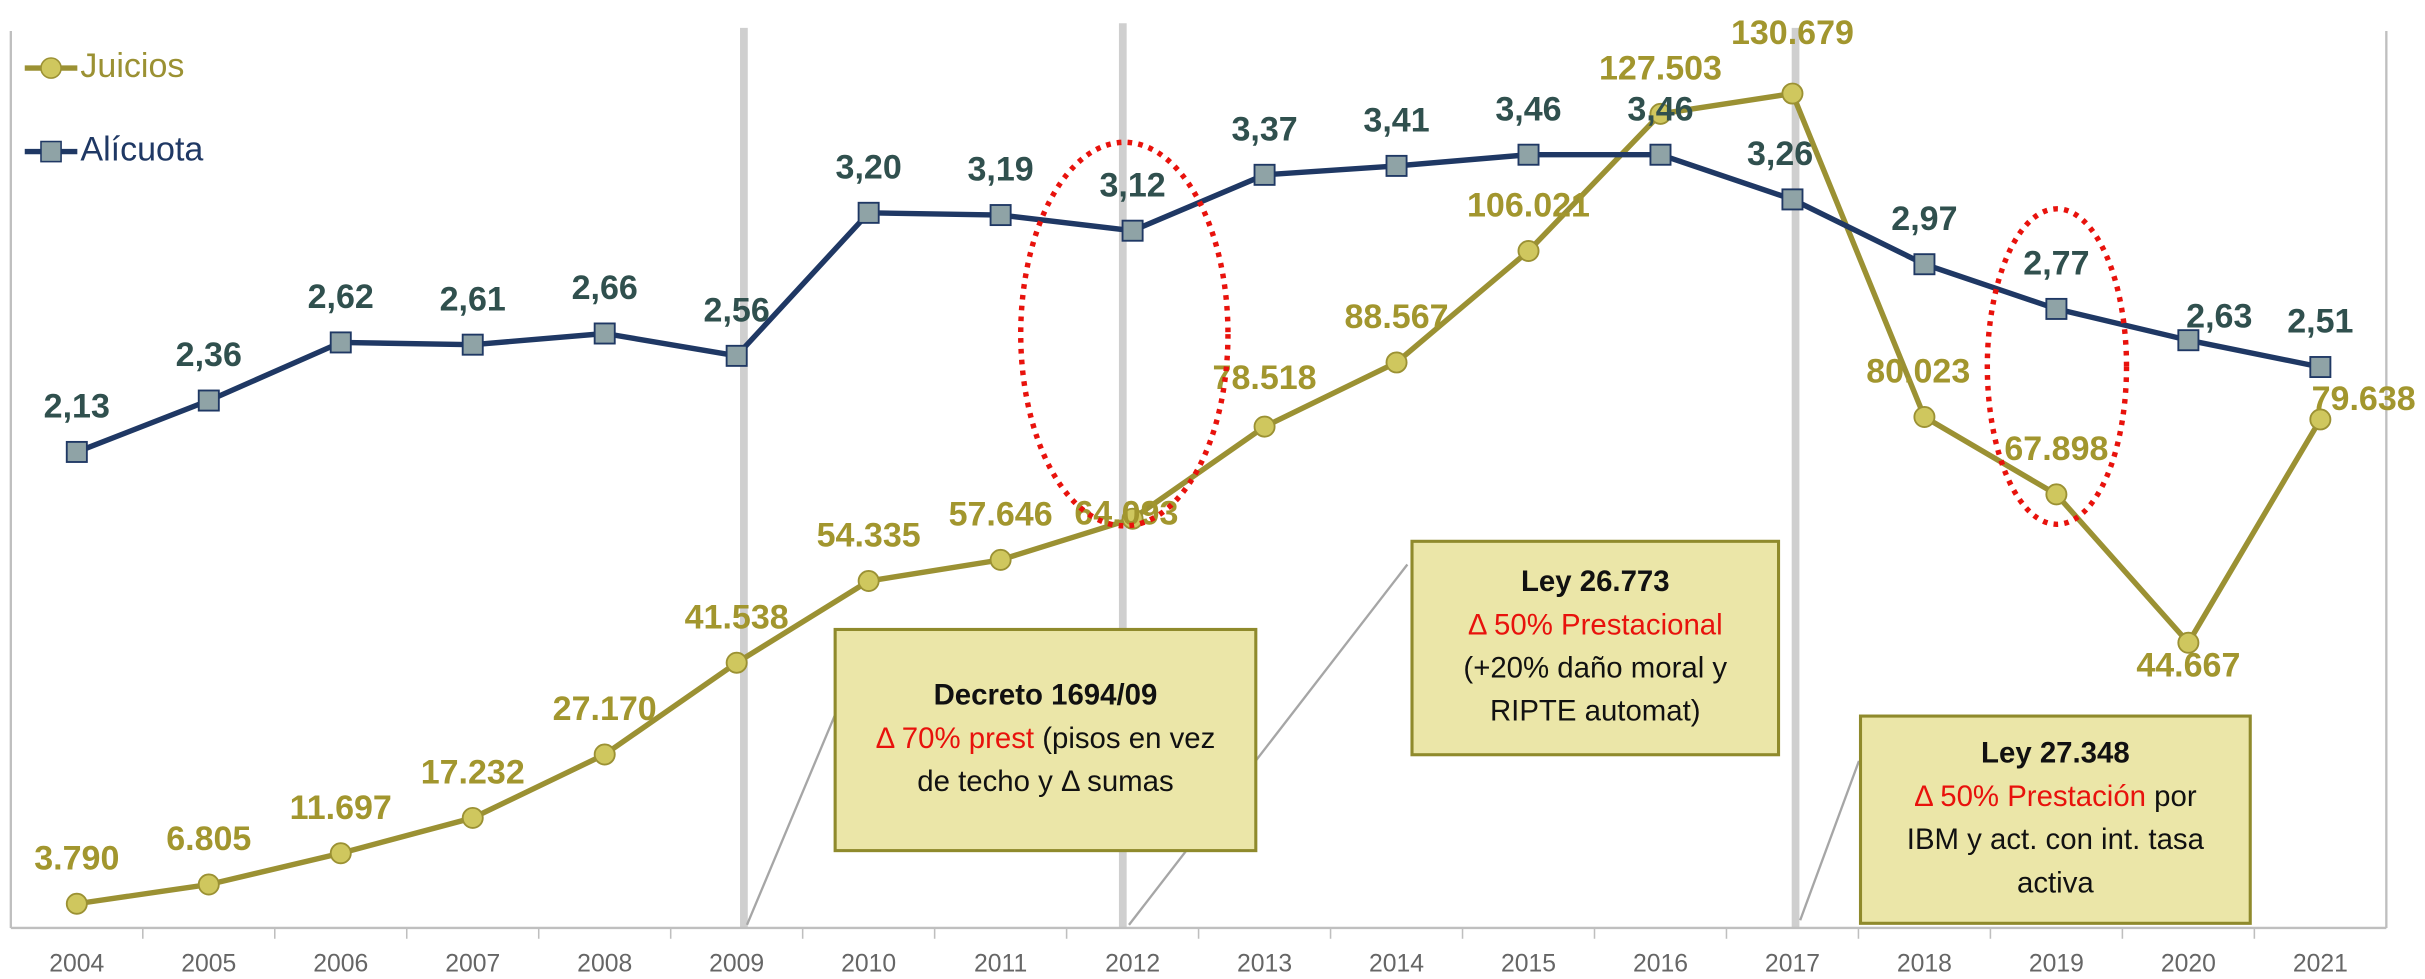  I want to click on data-label: 3,20, so click(869, 168).